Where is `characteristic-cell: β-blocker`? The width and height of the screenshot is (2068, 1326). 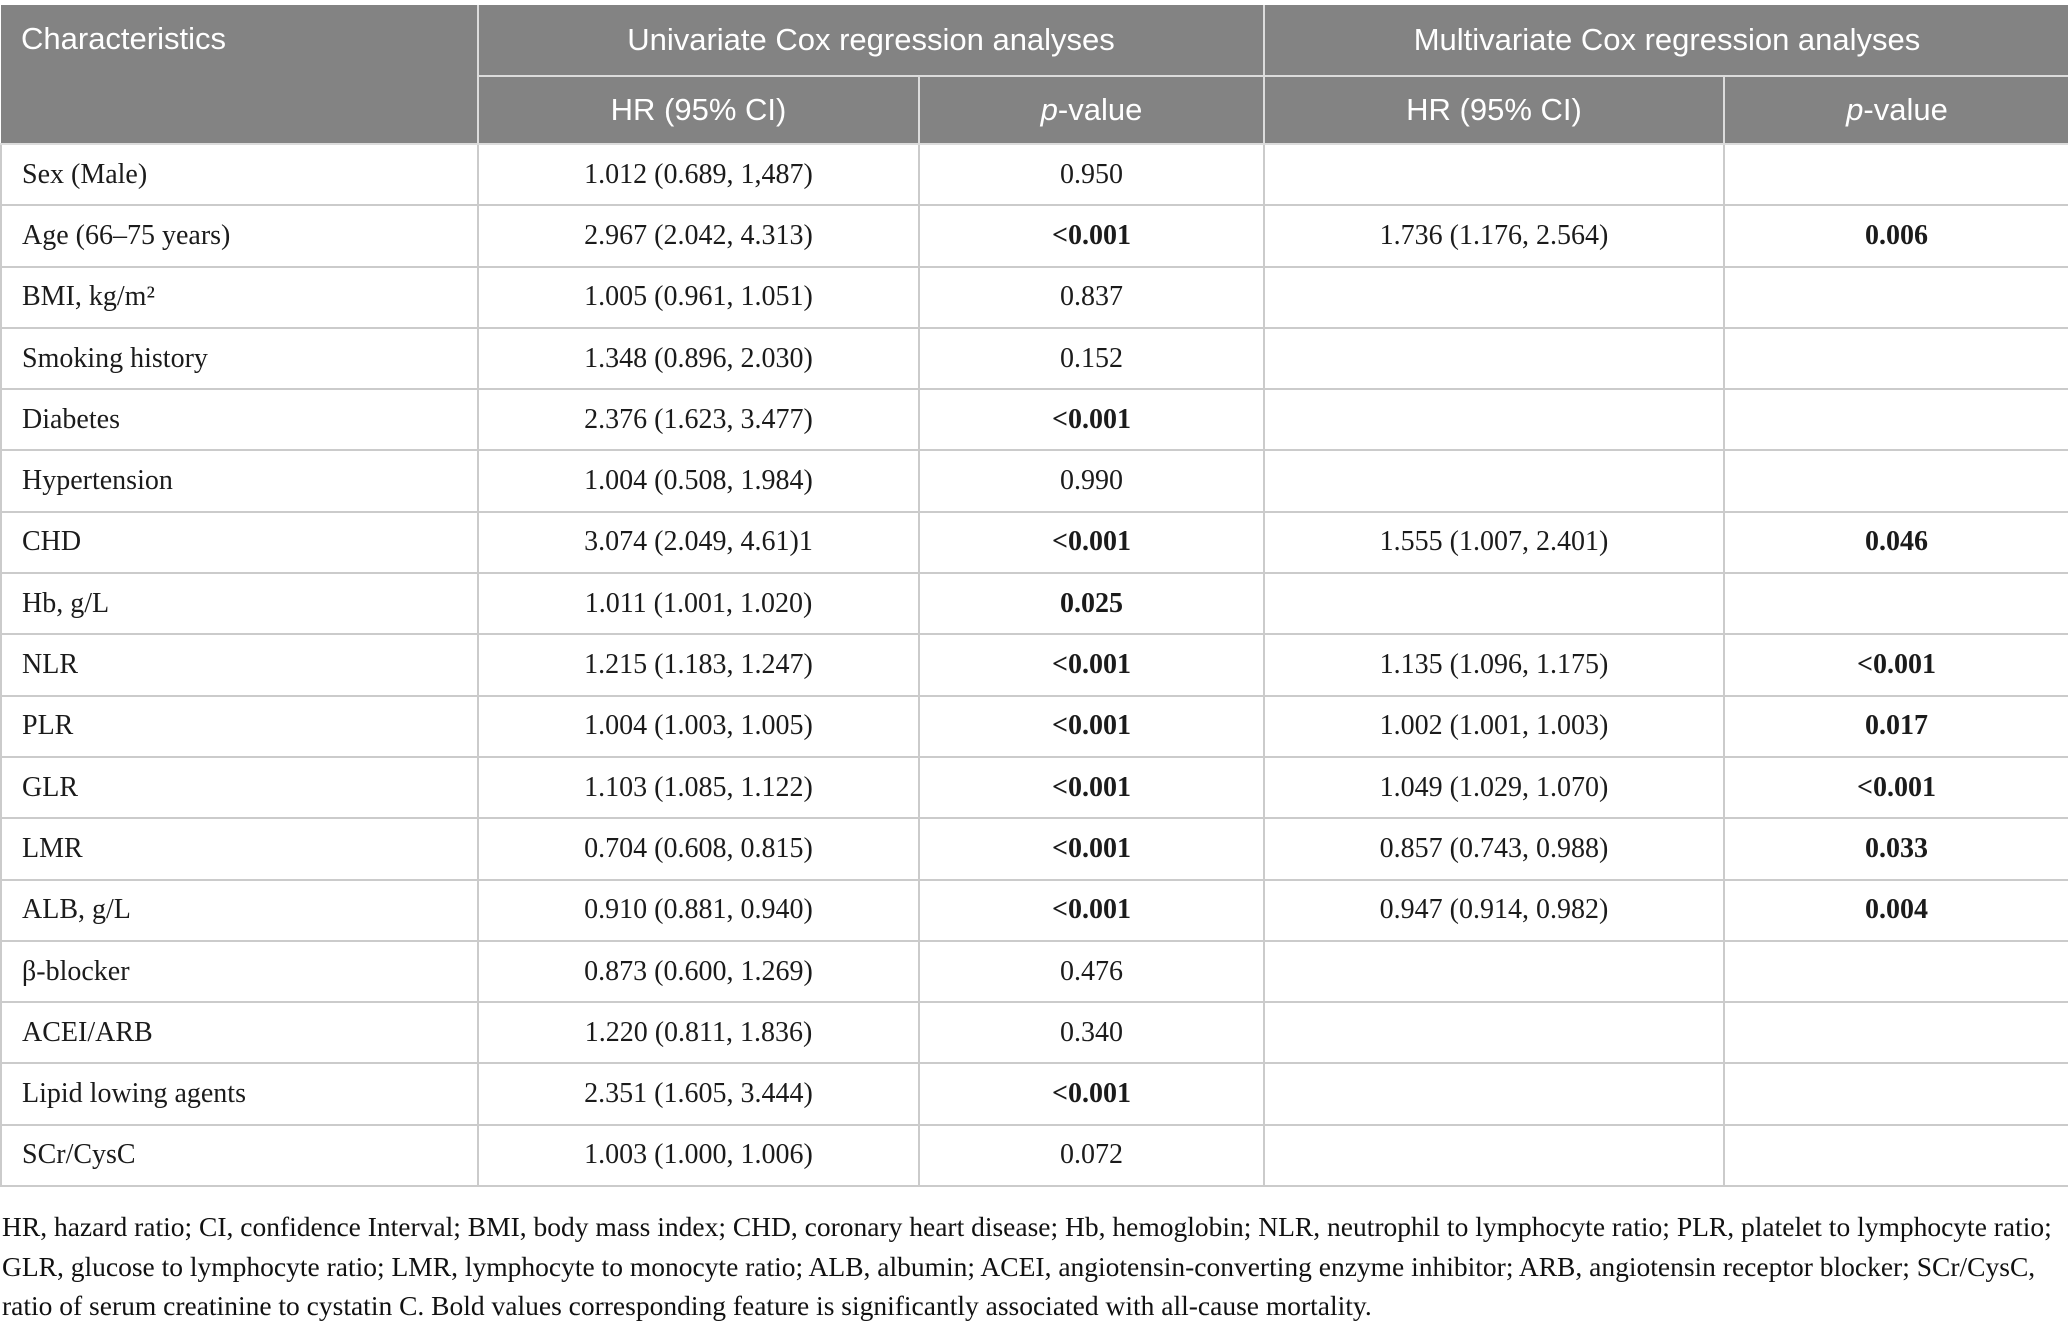 characteristic-cell: β-blocker is located at coordinates (239, 971).